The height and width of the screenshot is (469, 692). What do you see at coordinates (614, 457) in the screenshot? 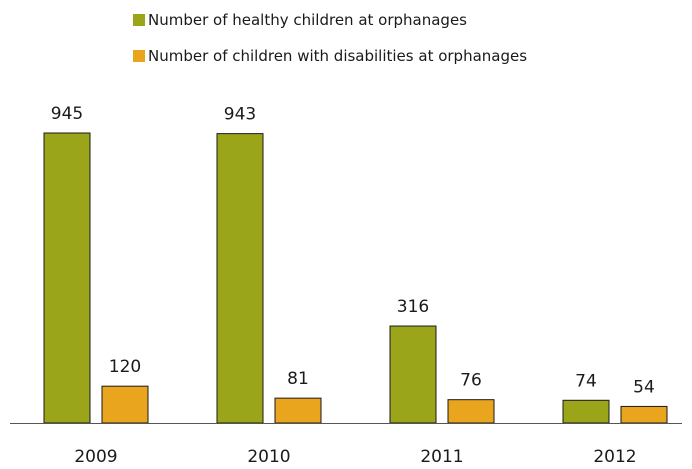
I see `tick-label-2012: 2012` at bounding box center [614, 457].